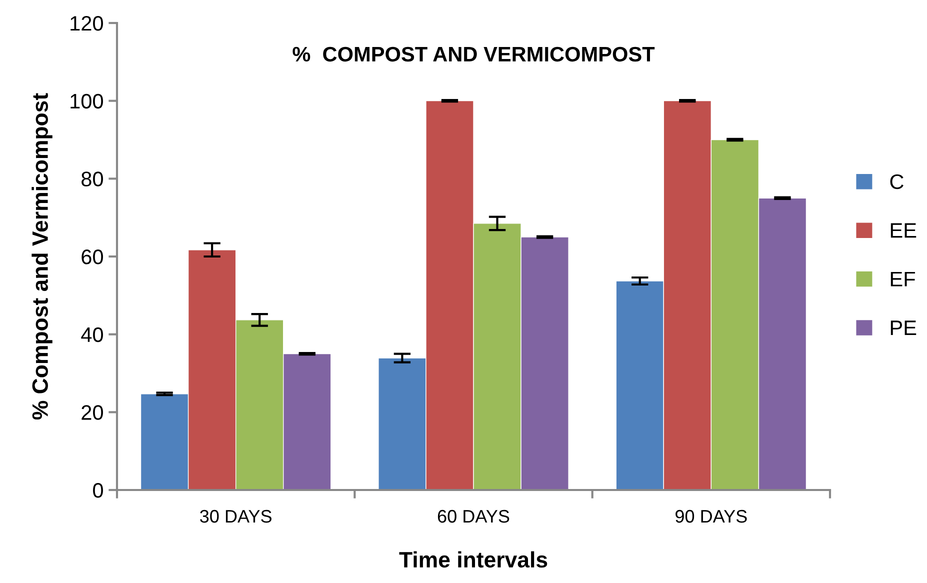 Image resolution: width=927 pixels, height=583 pixels. I want to click on y-tick-label: 60, so click(92, 257).